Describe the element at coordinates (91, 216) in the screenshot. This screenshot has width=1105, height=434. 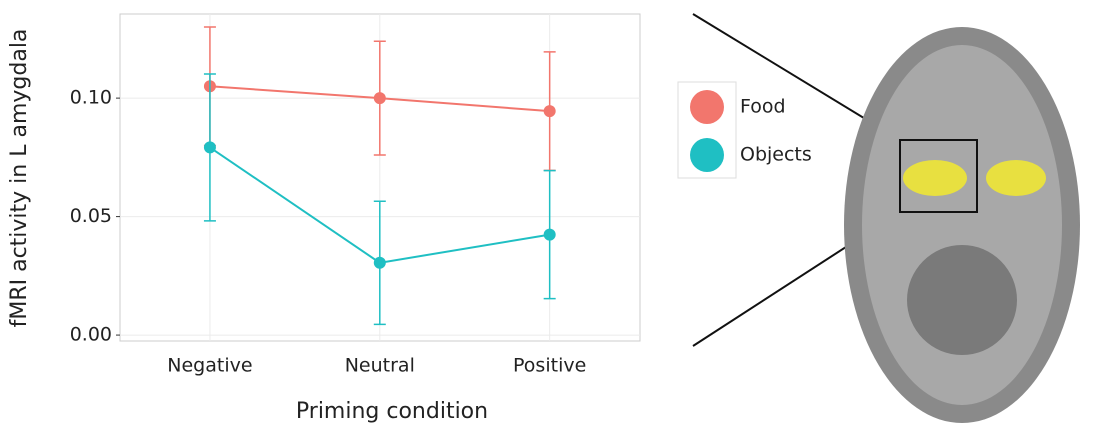
I see `y-tick-label: 0.05` at that location.